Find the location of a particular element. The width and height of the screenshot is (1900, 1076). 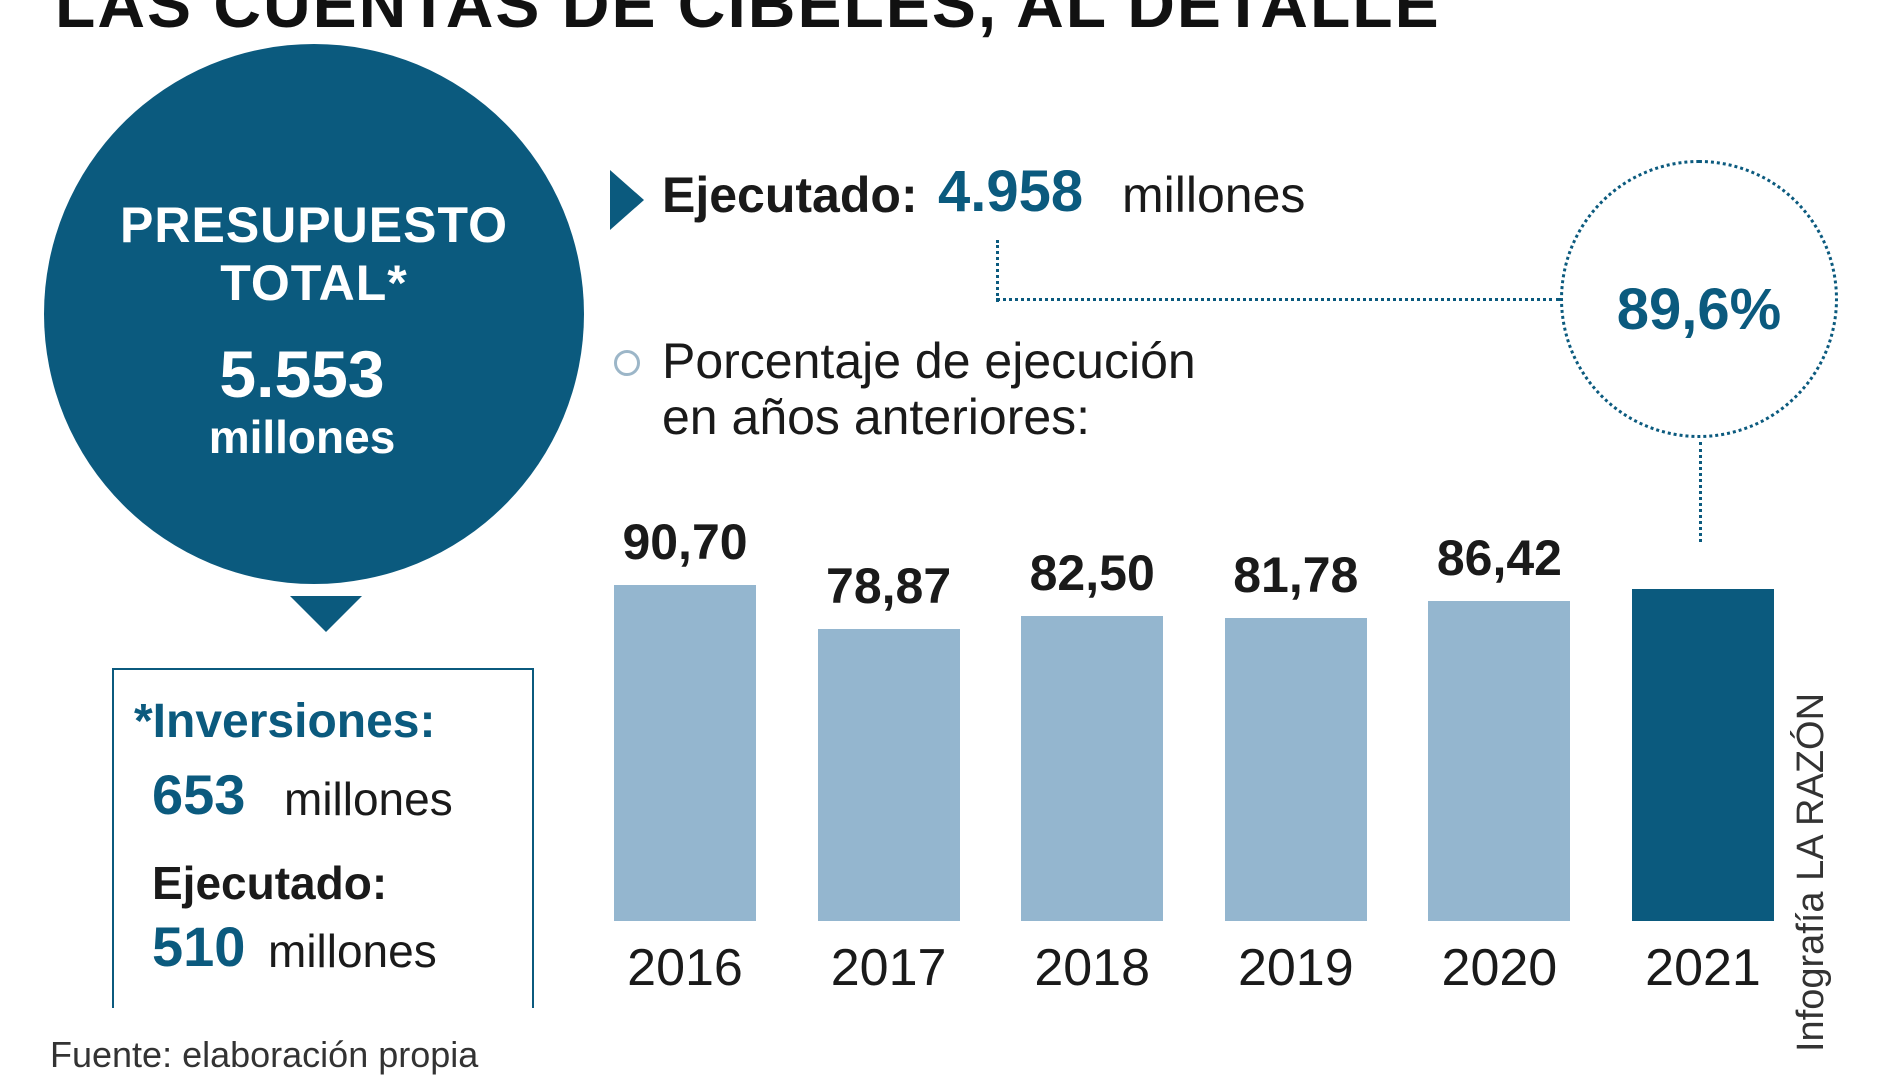

executed-unit: millones is located at coordinates (1214, 195).